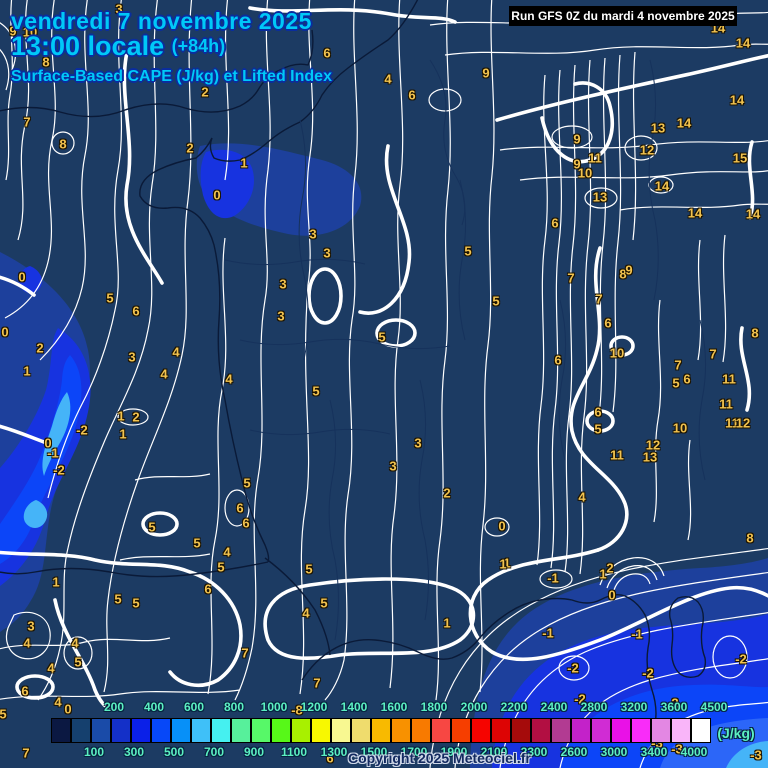  I want to click on scale-tick-label: 3600, so click(674, 707).